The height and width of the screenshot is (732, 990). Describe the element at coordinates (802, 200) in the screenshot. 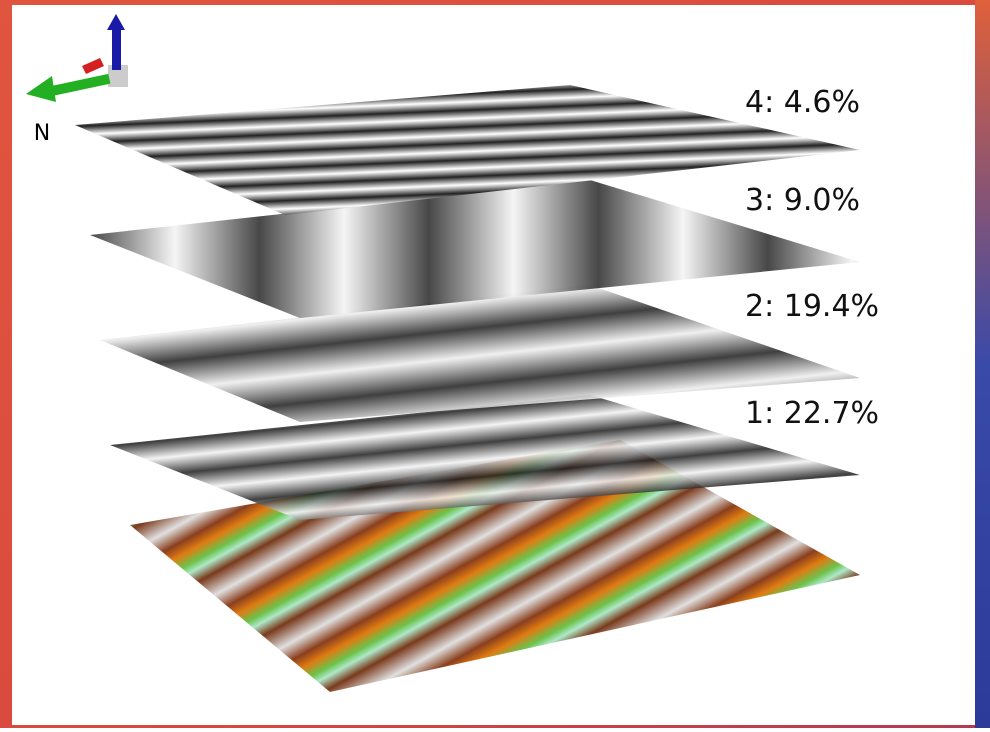

I see `layer-label: 3: 9.0%` at that location.